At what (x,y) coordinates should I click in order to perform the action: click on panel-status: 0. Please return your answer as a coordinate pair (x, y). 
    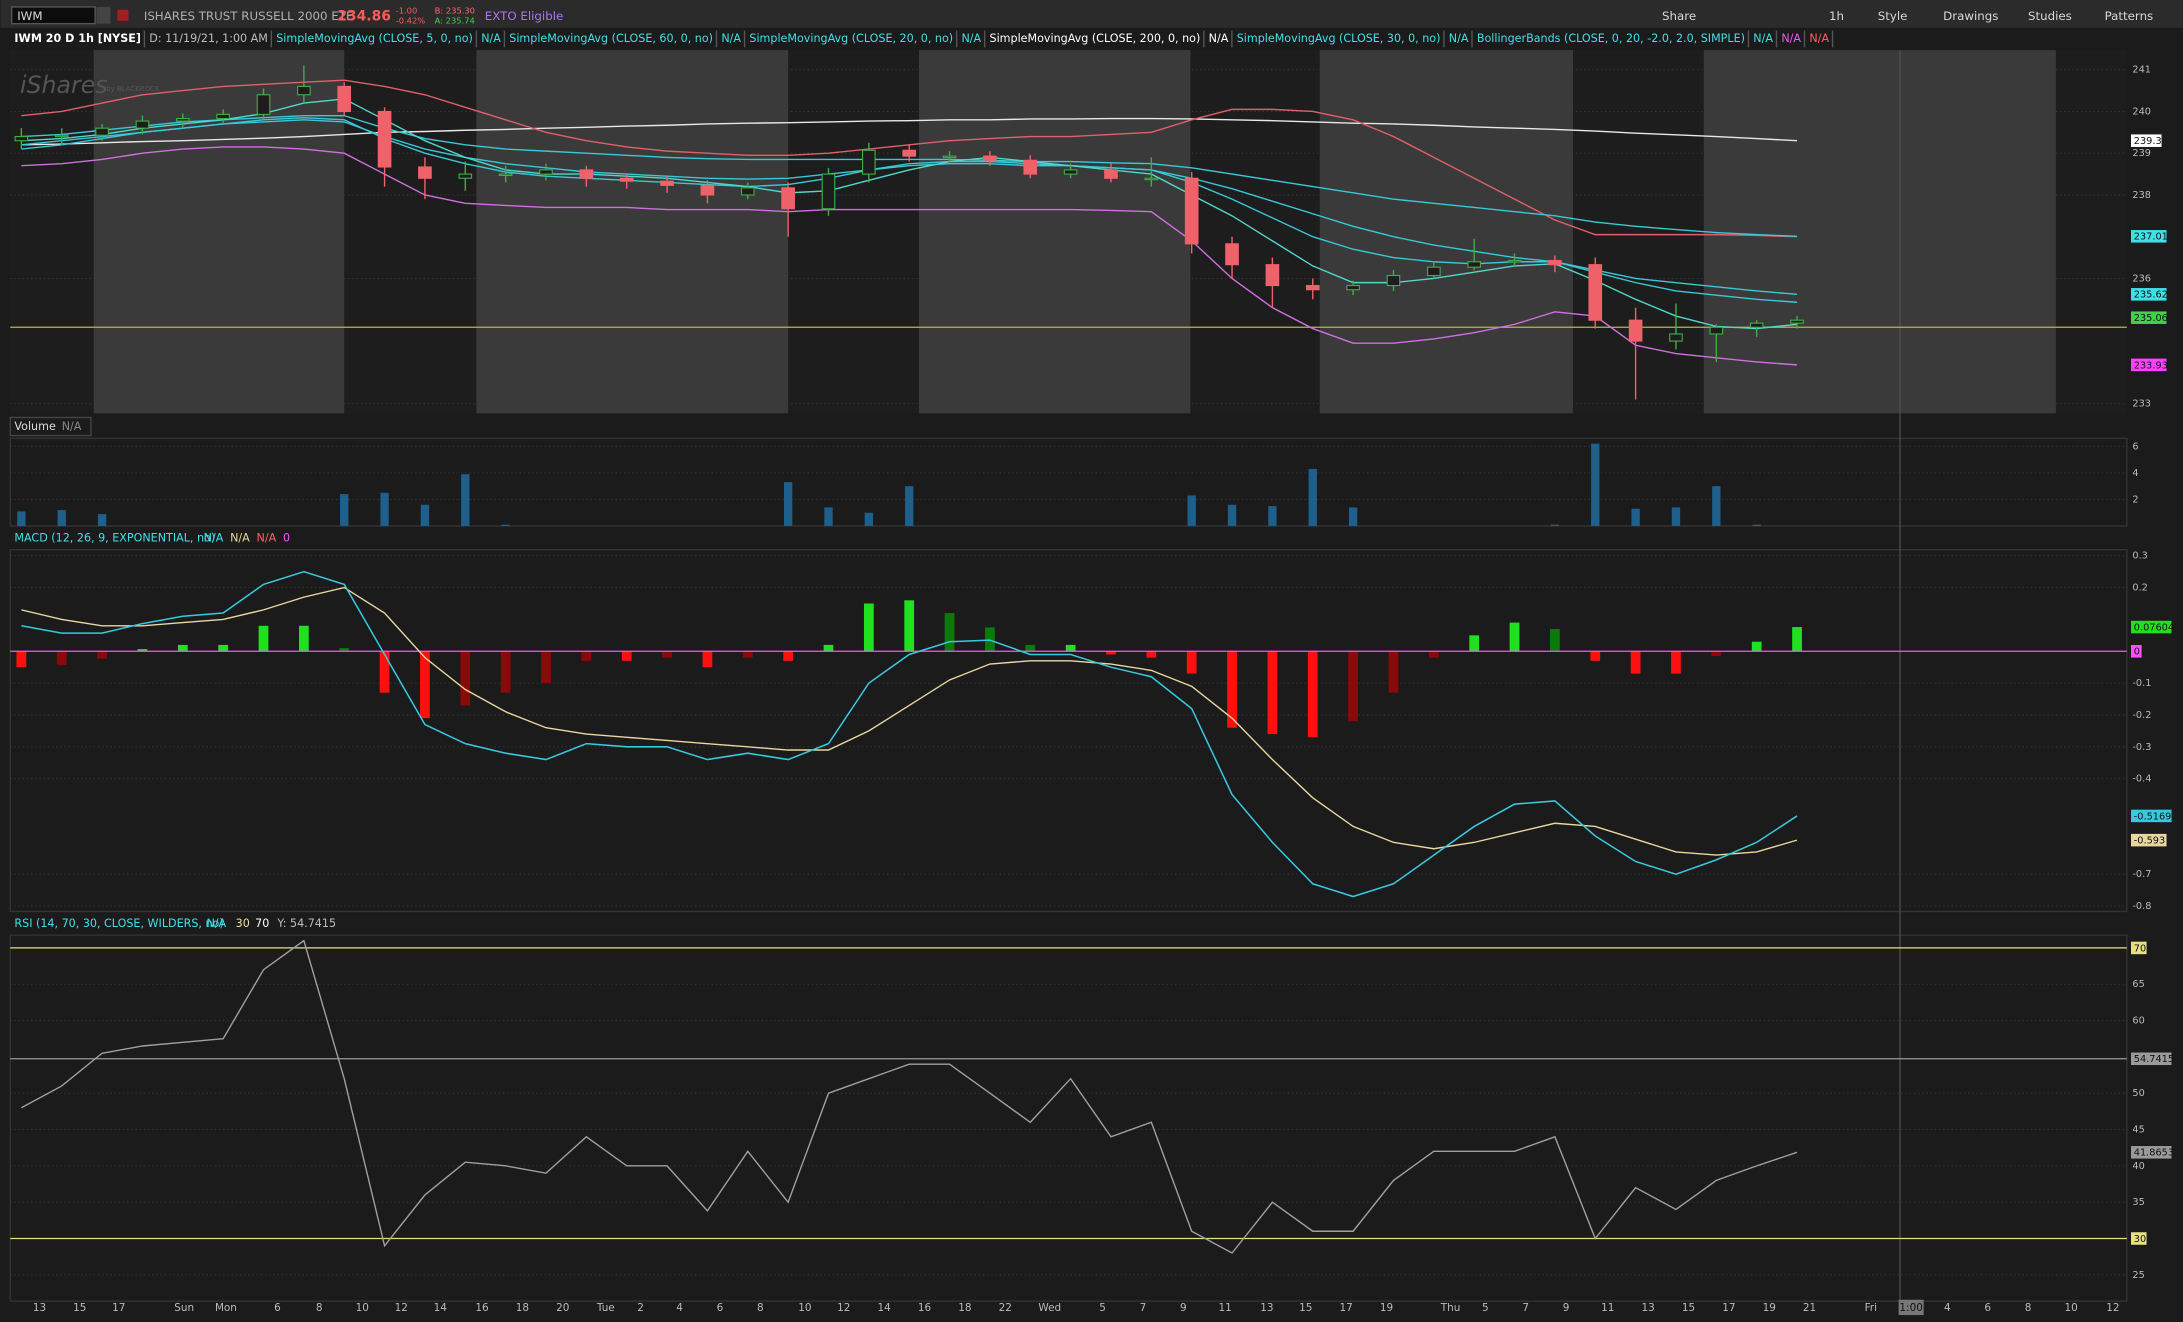
    Looking at the image, I should click on (286, 538).